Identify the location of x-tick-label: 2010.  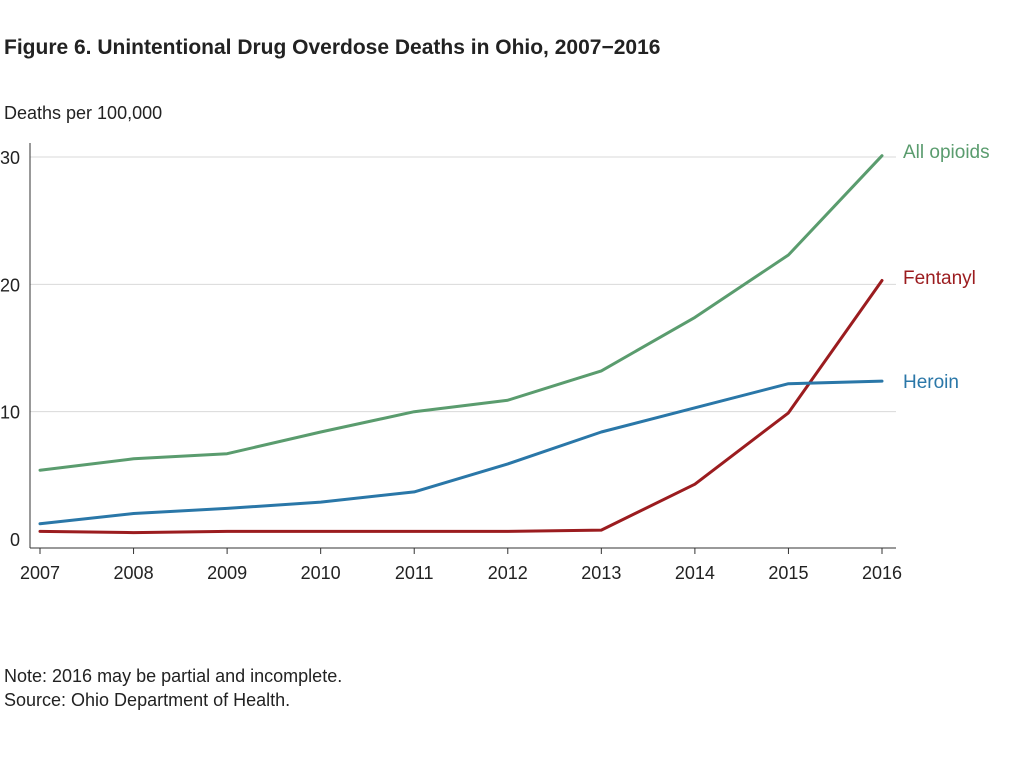
(321, 573).